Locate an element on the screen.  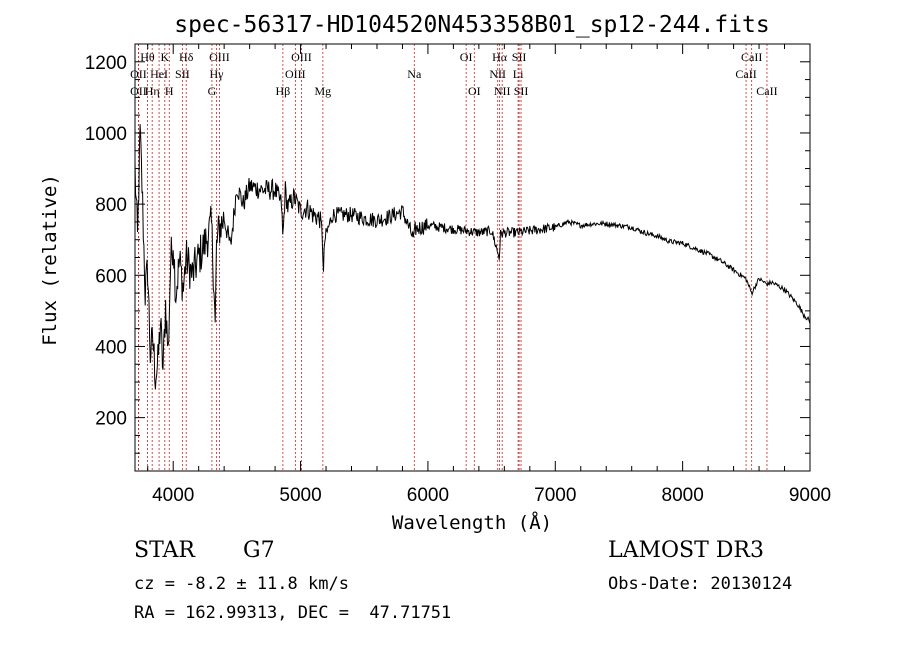
y-tick-label: 800 is located at coordinates (111, 205).